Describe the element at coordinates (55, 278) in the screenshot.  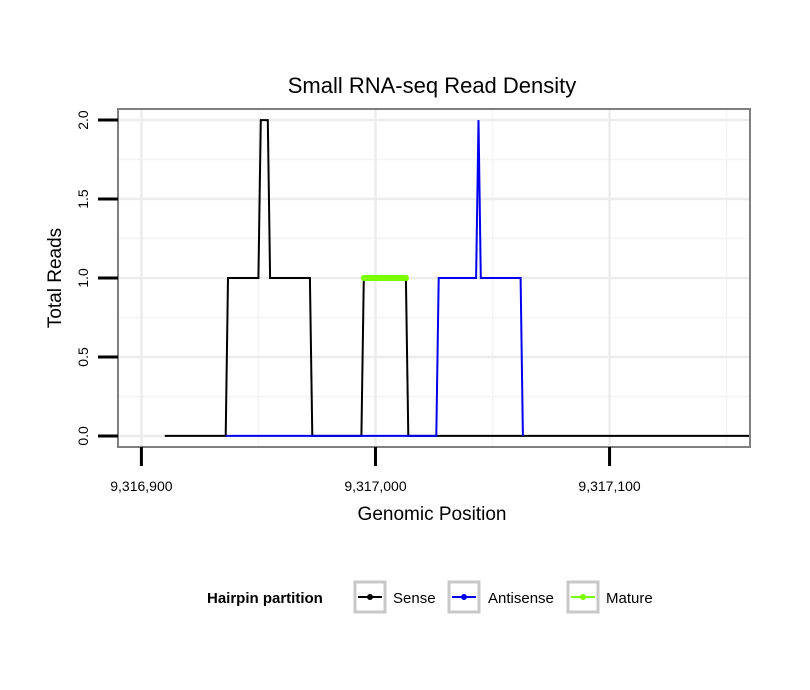
I see `y-axis-title: Total Reads` at that location.